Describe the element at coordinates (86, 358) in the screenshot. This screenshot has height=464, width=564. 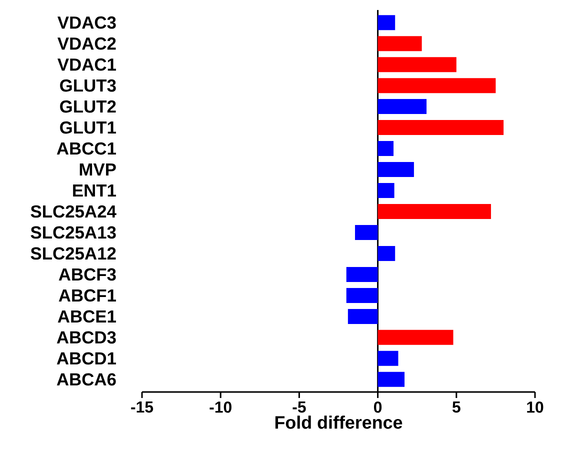
I see `y-tick-label: ABCD1` at that location.